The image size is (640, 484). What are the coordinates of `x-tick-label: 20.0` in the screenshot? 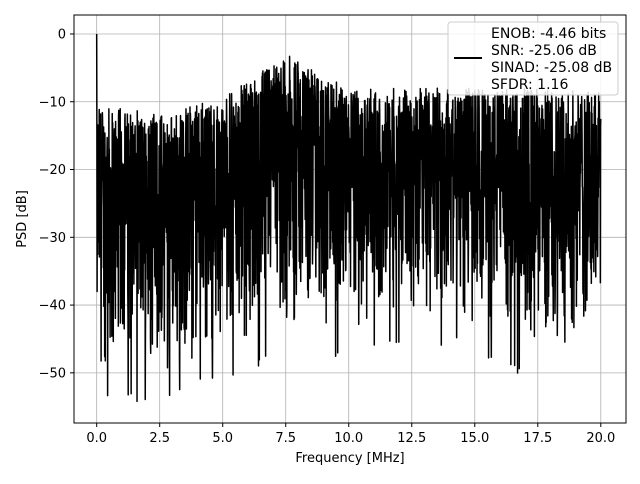 It's located at (600, 438).